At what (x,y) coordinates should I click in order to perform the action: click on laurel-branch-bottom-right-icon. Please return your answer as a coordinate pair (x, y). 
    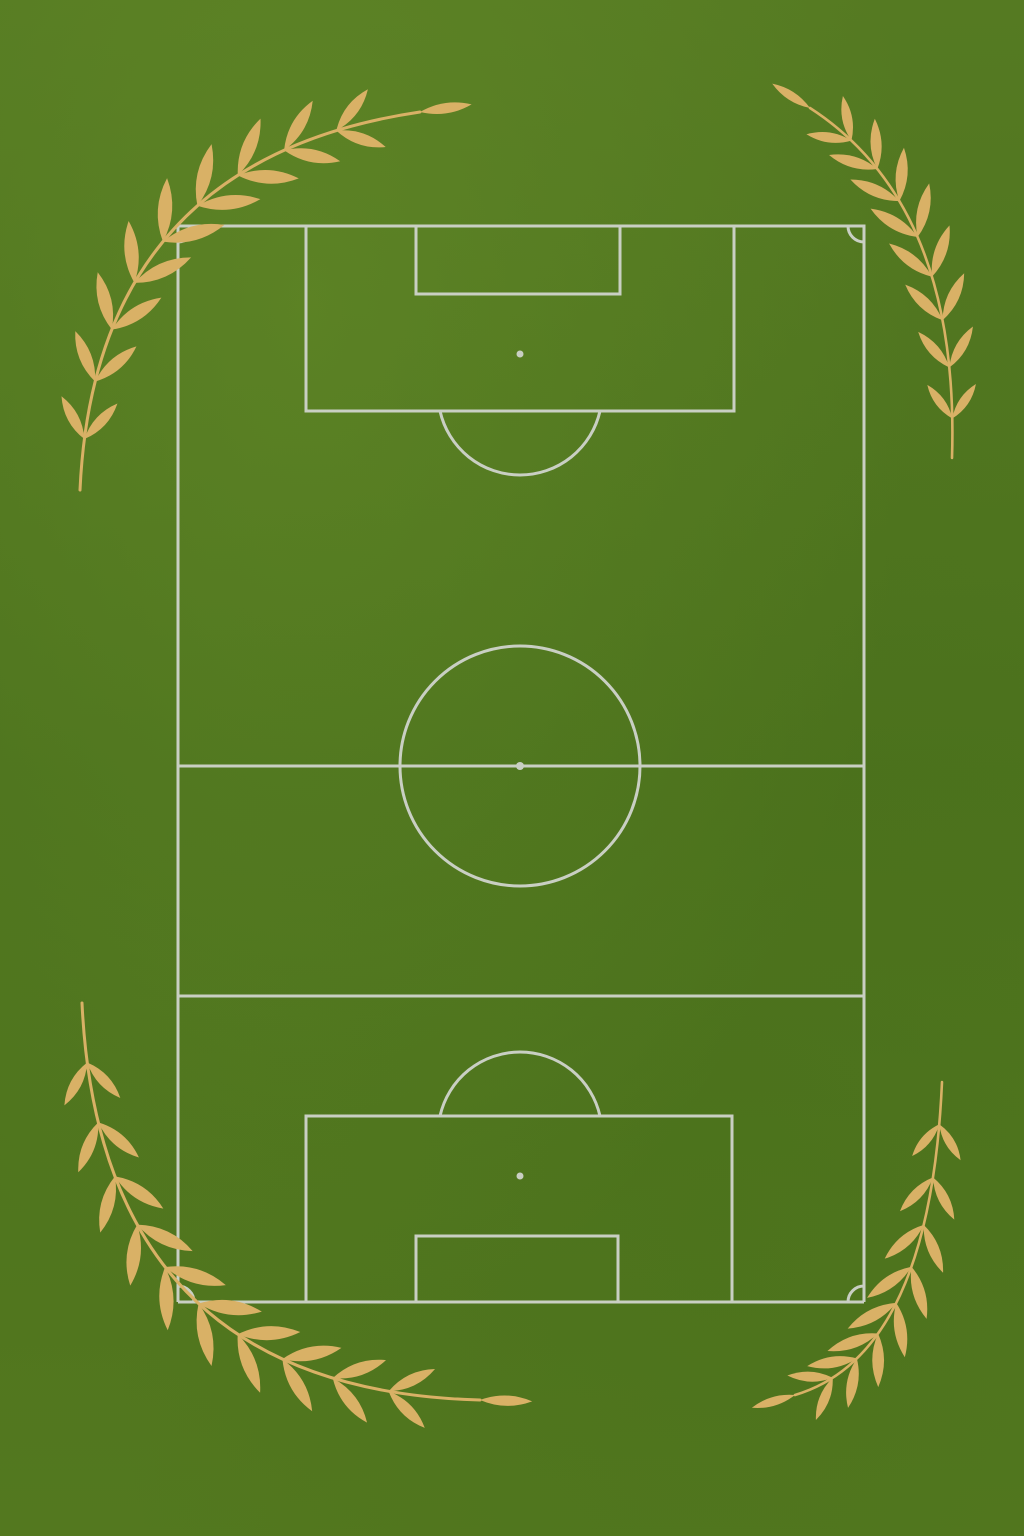
    Looking at the image, I should click on (856, 1250).